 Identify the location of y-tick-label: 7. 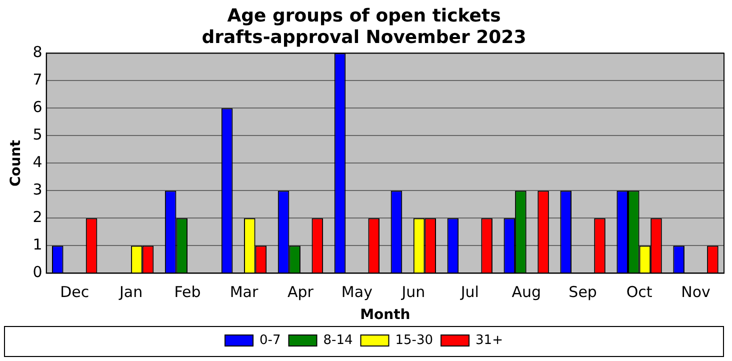
(37, 79).